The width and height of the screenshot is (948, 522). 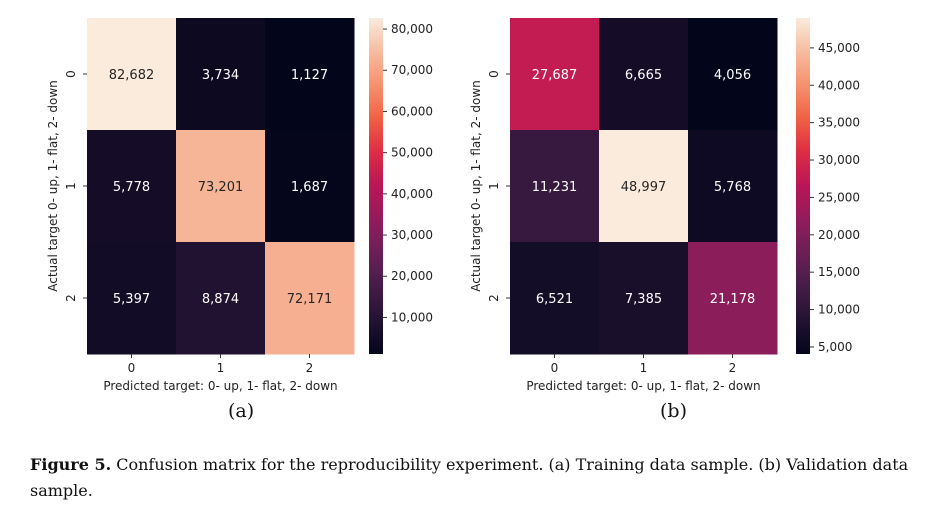 I want to click on cell-value-label: 73,201, so click(x=221, y=187).